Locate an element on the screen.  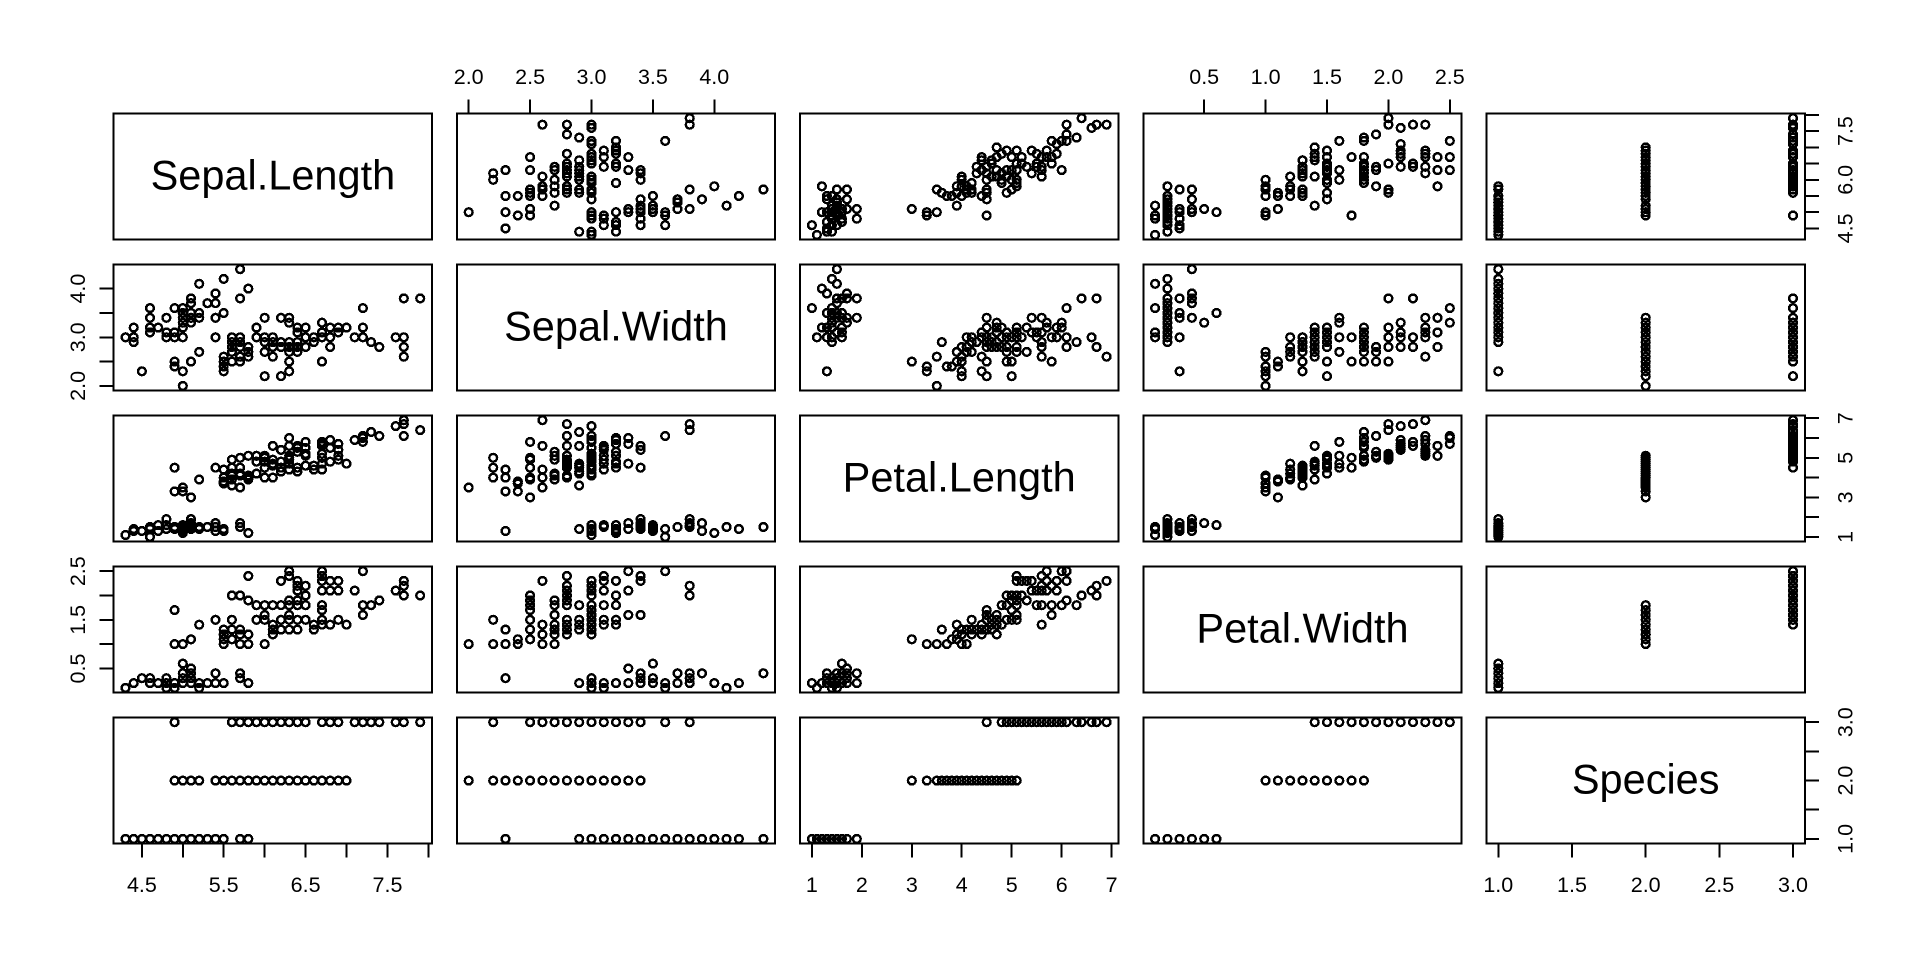
svg-text: Species is located at coordinates (1646, 779).